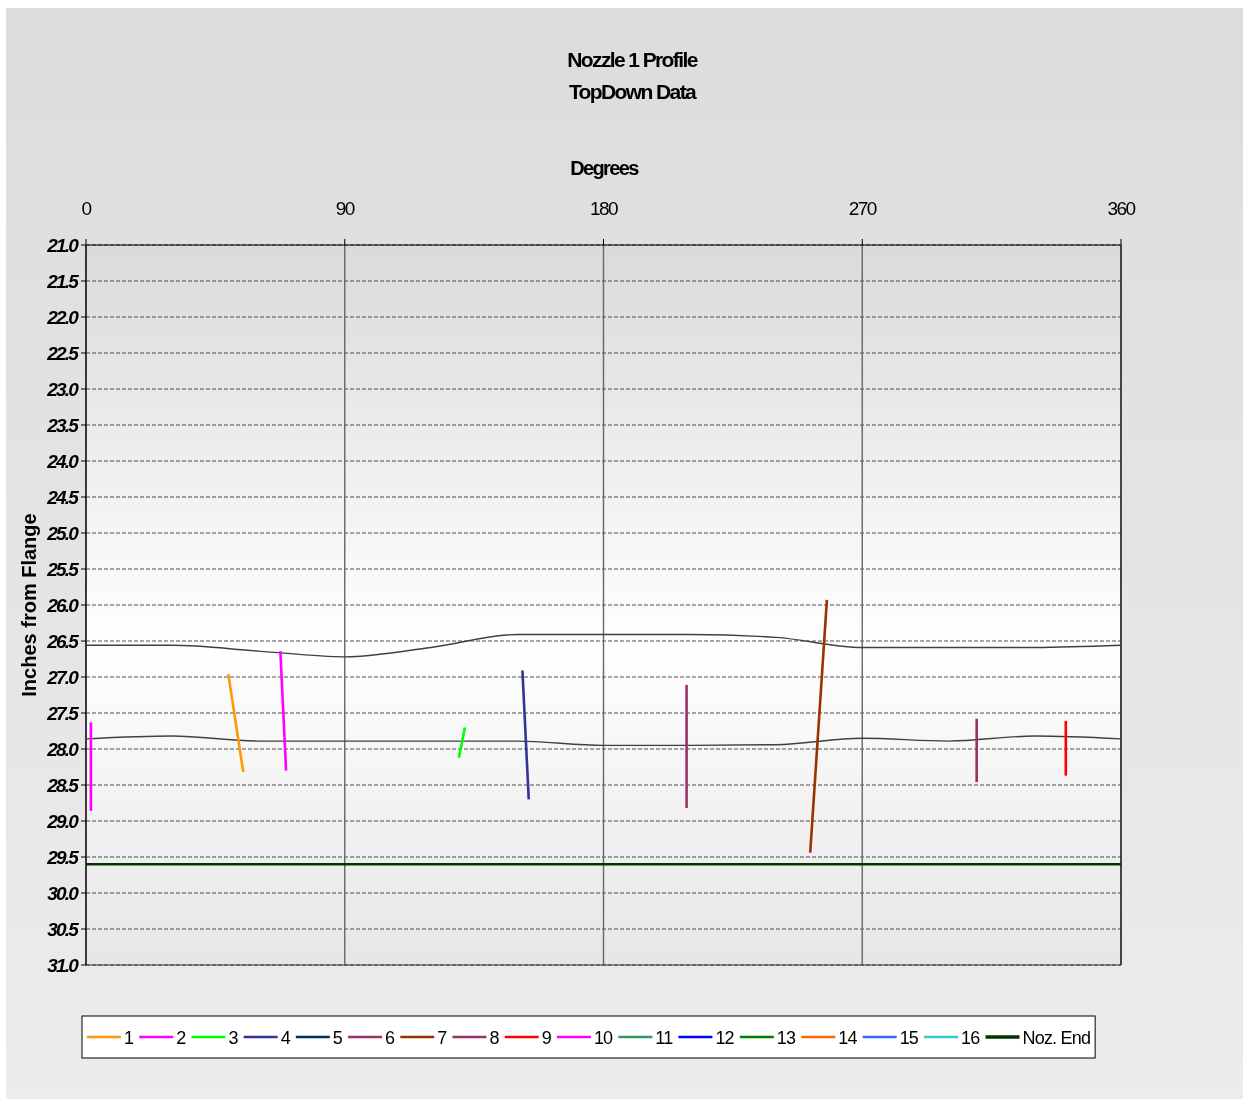  I want to click on x-tick-label: 270, so click(862, 208).